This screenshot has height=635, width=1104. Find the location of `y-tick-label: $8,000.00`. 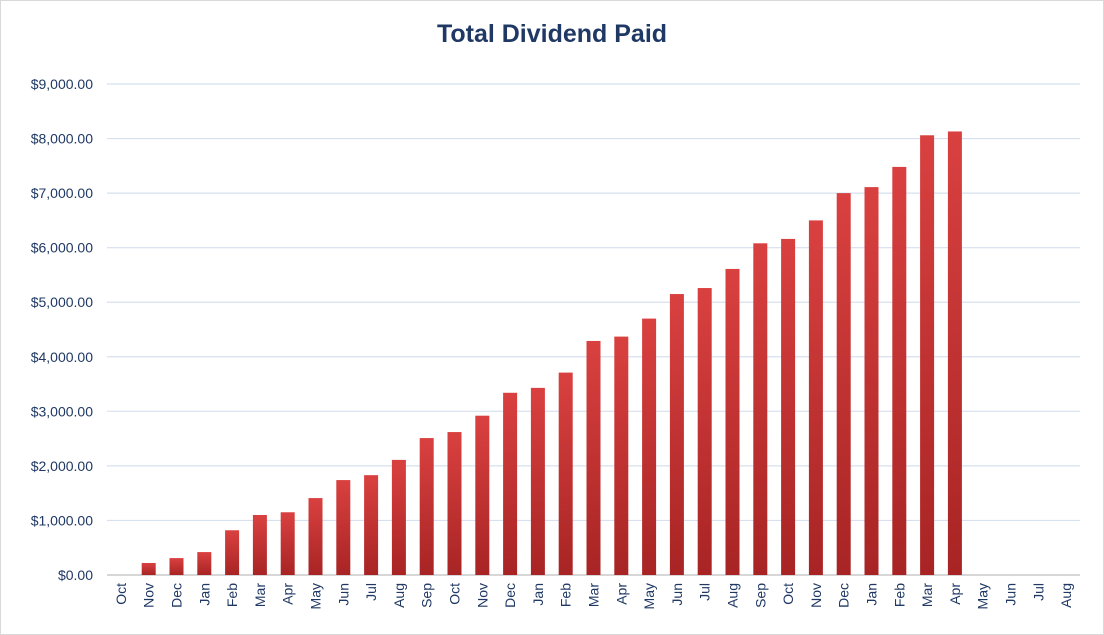

y-tick-label: $8,000.00 is located at coordinates (62, 139).